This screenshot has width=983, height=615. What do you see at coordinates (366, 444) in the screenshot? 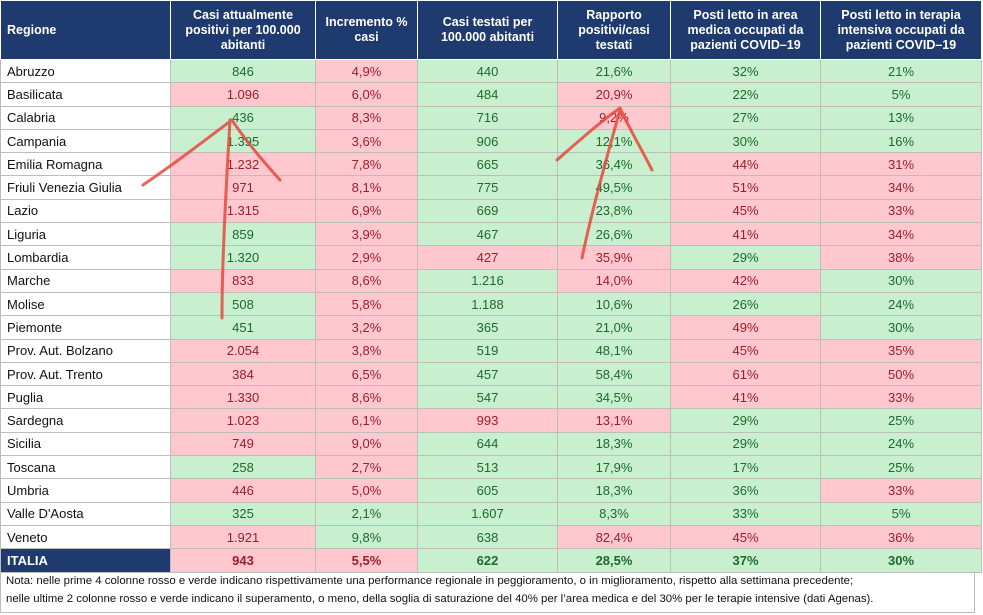
I see `cell-incremento: 9,0%` at bounding box center [366, 444].